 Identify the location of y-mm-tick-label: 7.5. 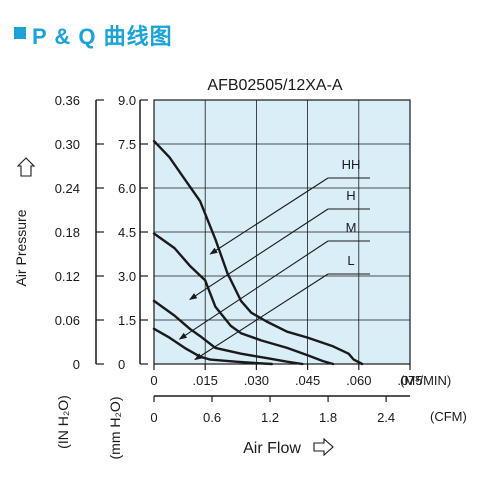
(127, 144).